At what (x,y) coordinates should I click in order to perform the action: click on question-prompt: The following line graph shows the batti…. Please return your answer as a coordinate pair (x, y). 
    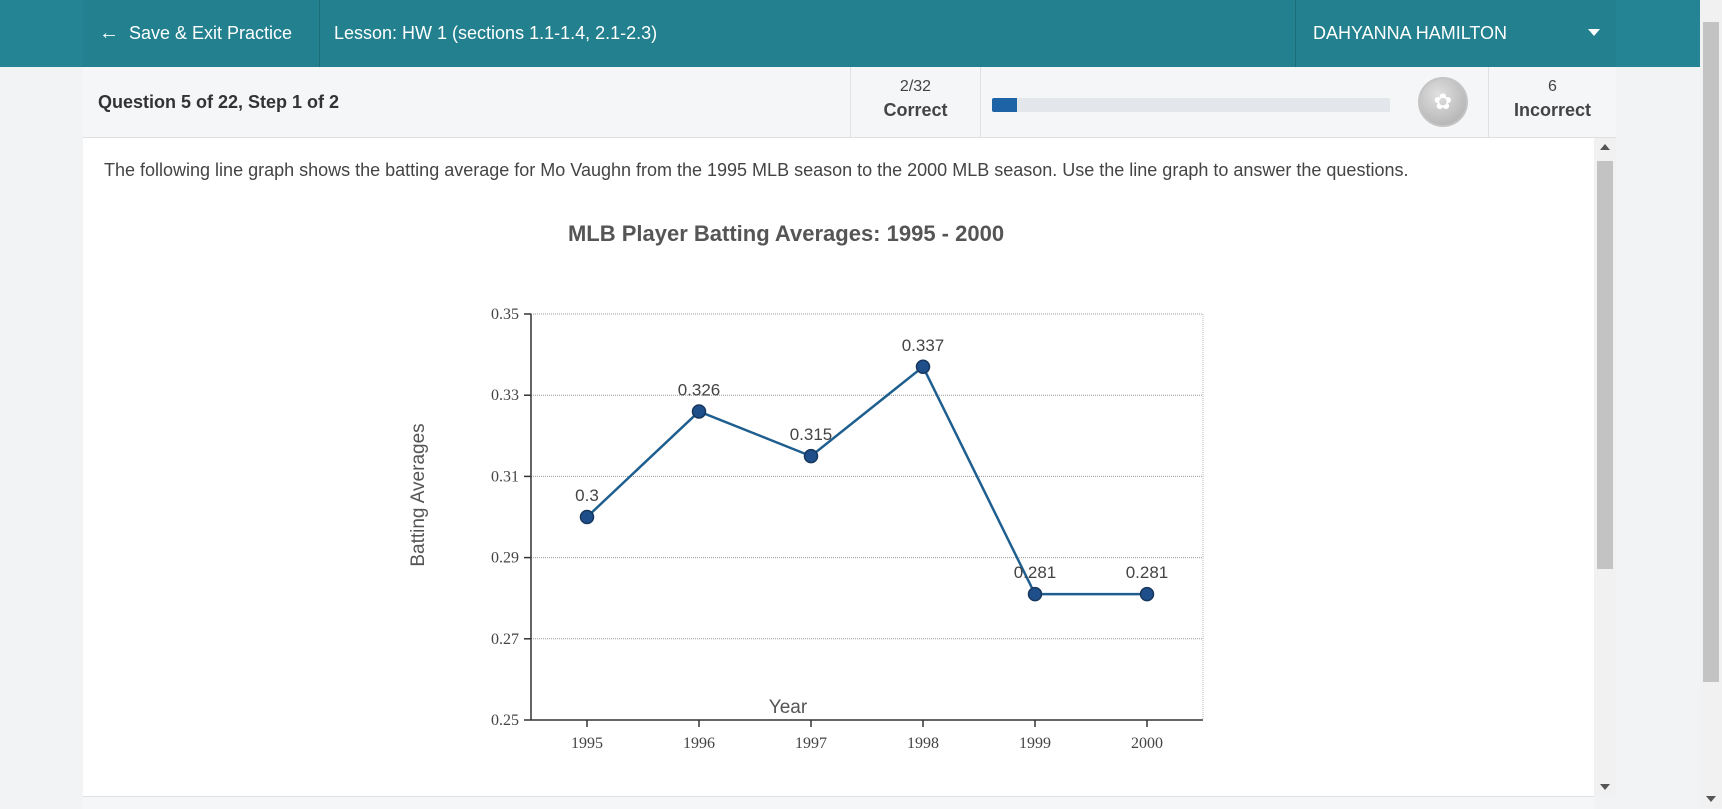
    Looking at the image, I should click on (756, 170).